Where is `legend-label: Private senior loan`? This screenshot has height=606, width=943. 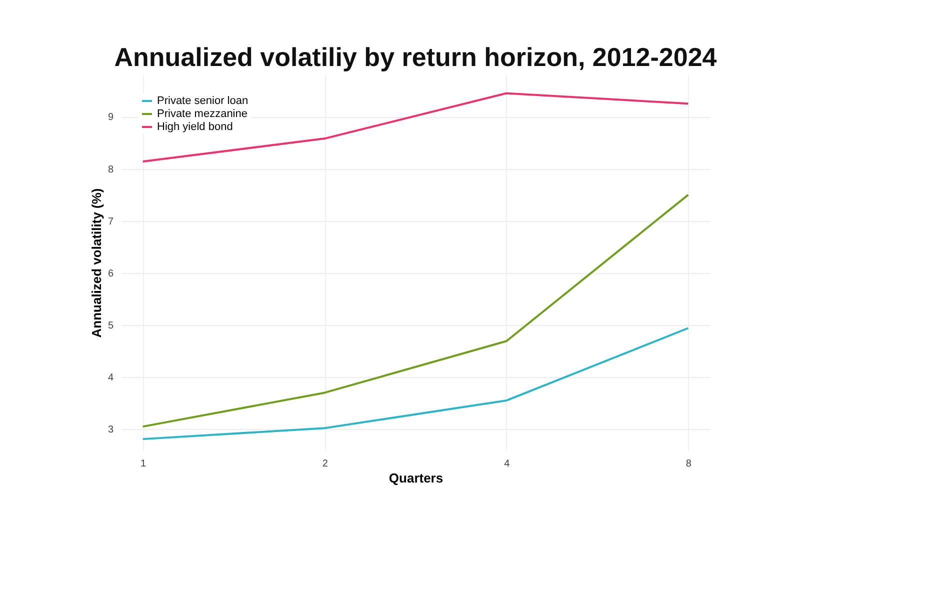
legend-label: Private senior loan is located at coordinates (202, 101).